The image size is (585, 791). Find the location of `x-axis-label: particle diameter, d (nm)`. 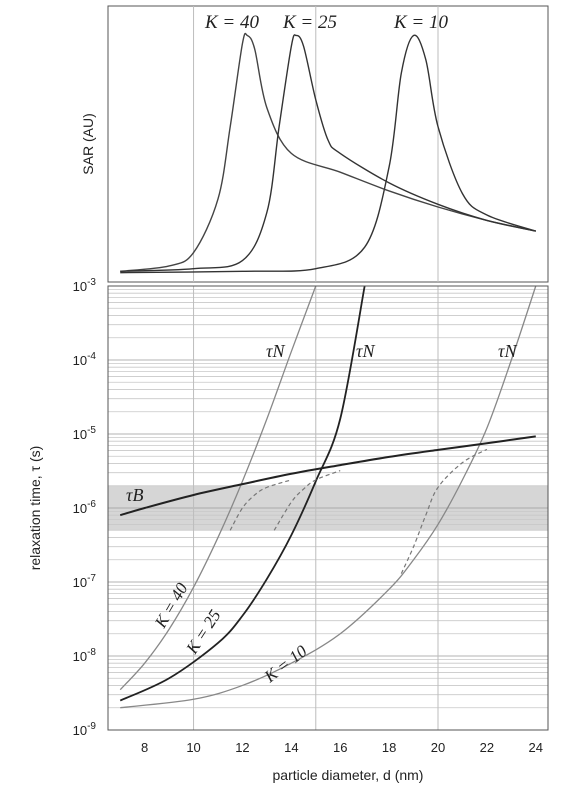

x-axis-label: particle diameter, d (nm) is located at coordinates (348, 775).